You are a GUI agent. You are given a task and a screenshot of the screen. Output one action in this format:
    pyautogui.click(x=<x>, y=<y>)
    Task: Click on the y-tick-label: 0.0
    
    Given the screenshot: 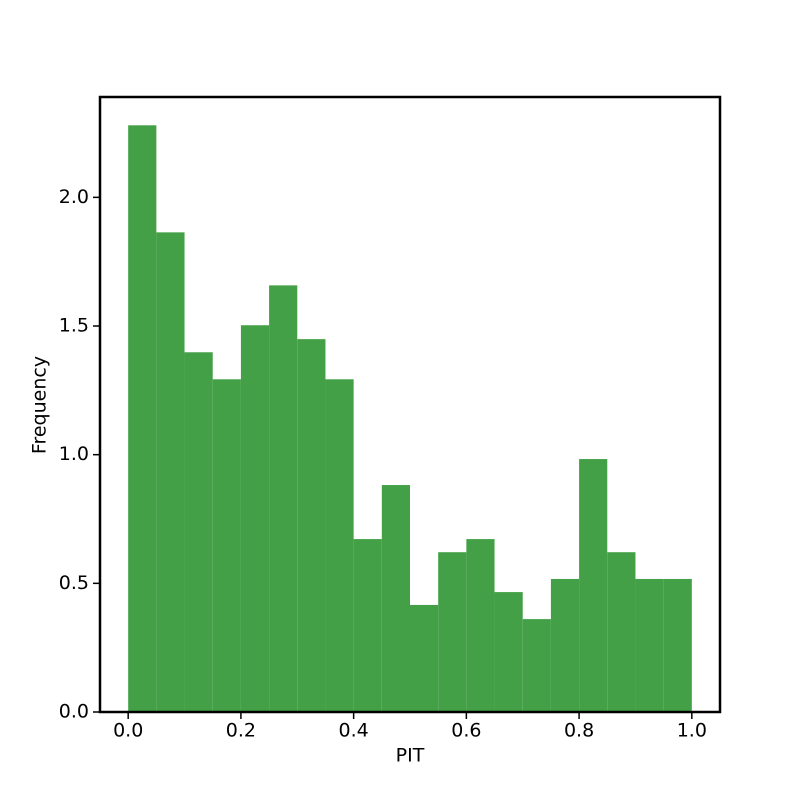 What is the action you would take?
    pyautogui.click(x=74, y=712)
    